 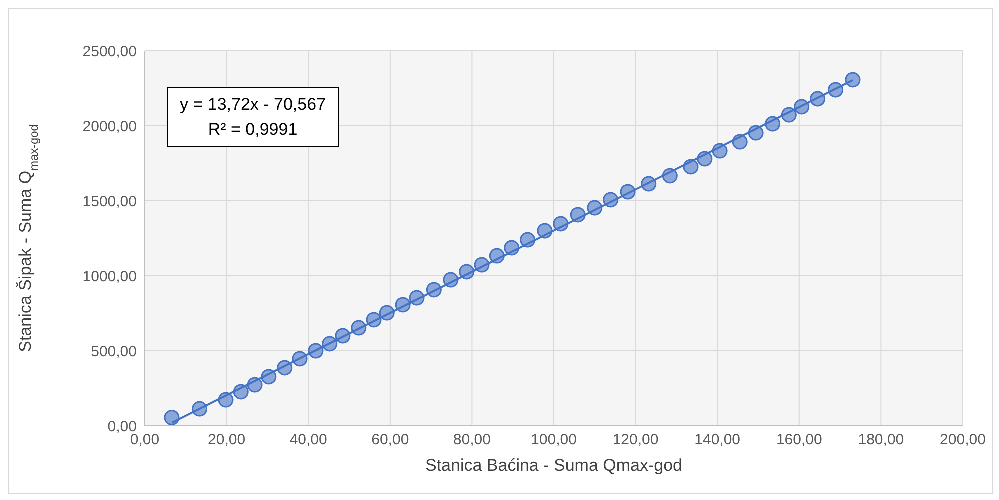 What do you see at coordinates (554, 465) in the screenshot?
I see `x-axis-title: Stanica Baćina - Suma Qmax-god` at bounding box center [554, 465].